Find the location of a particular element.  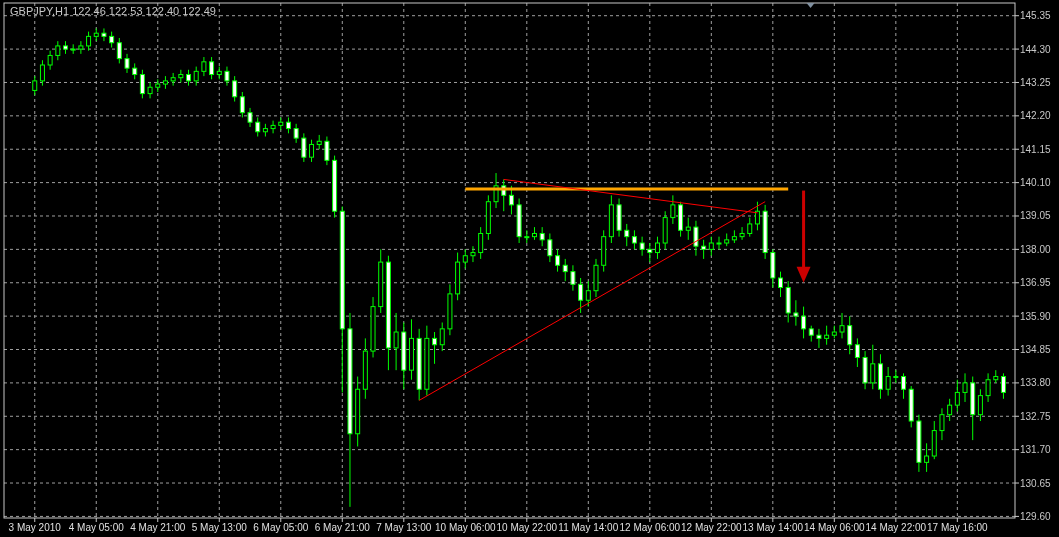

y-tick-label: 135.90 is located at coordinates (1036, 316).